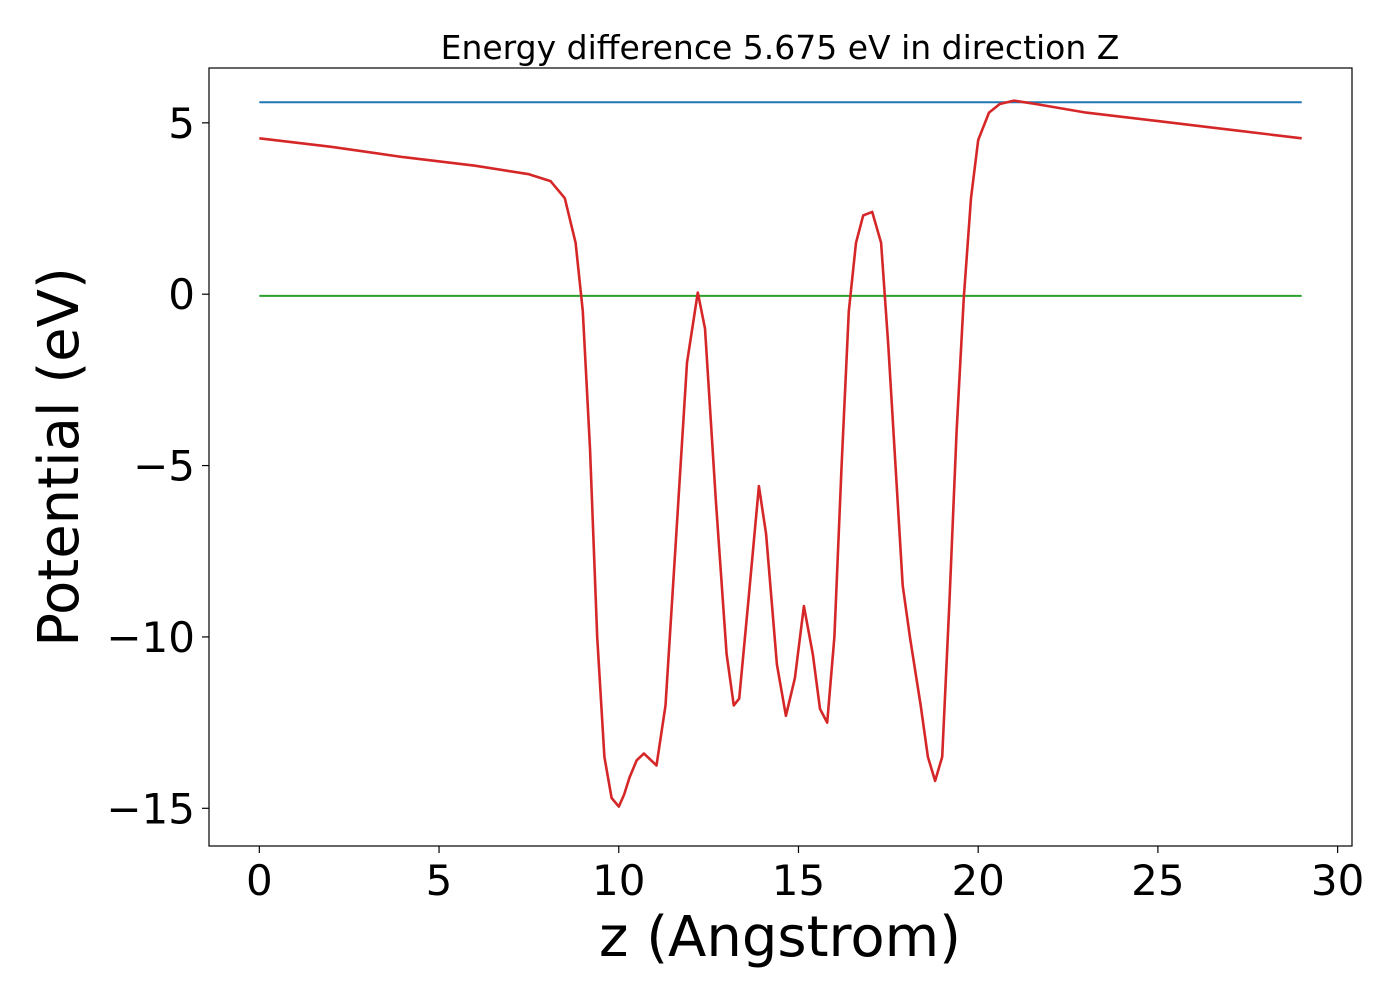 This screenshot has height=1000, width=1400. What do you see at coordinates (780, 937) in the screenshot?
I see `x-axis-label: z (Angstrom)` at bounding box center [780, 937].